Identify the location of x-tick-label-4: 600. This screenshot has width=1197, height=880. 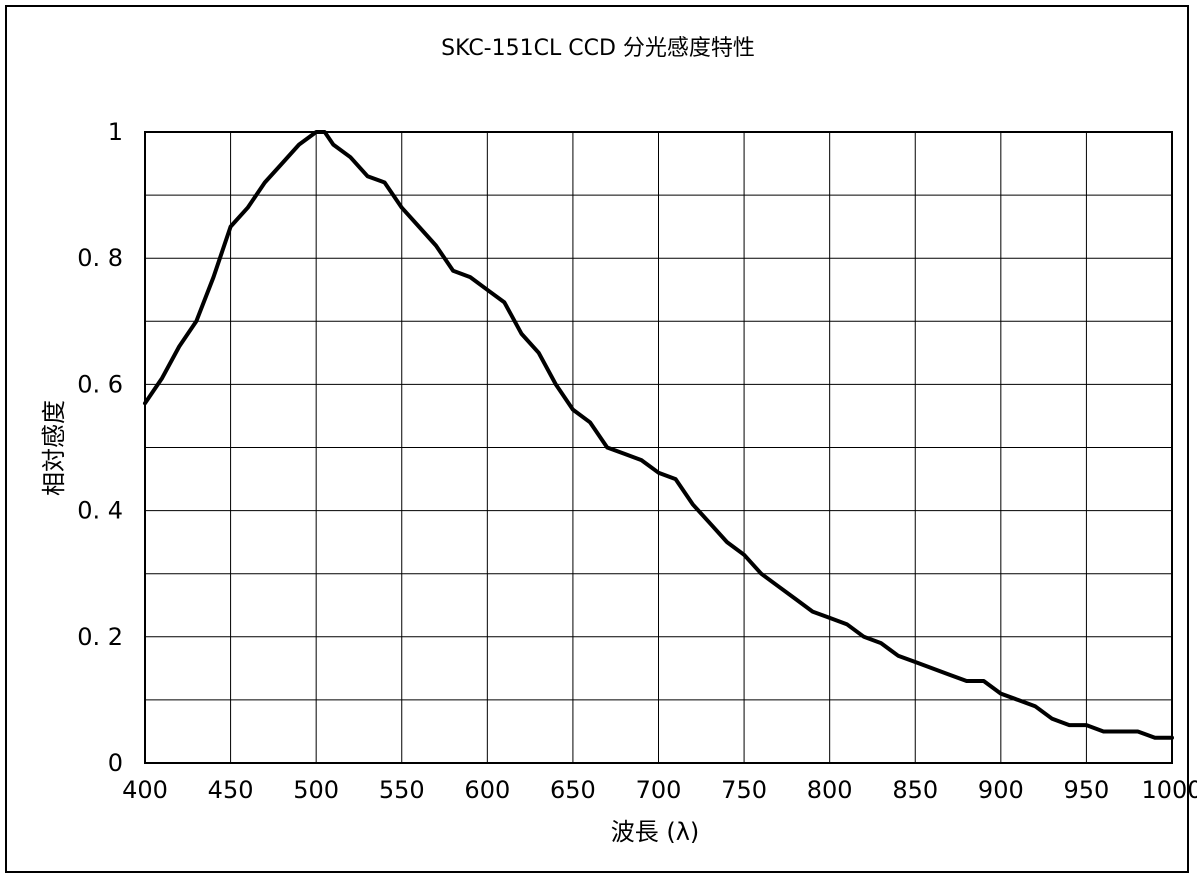
(487, 790).